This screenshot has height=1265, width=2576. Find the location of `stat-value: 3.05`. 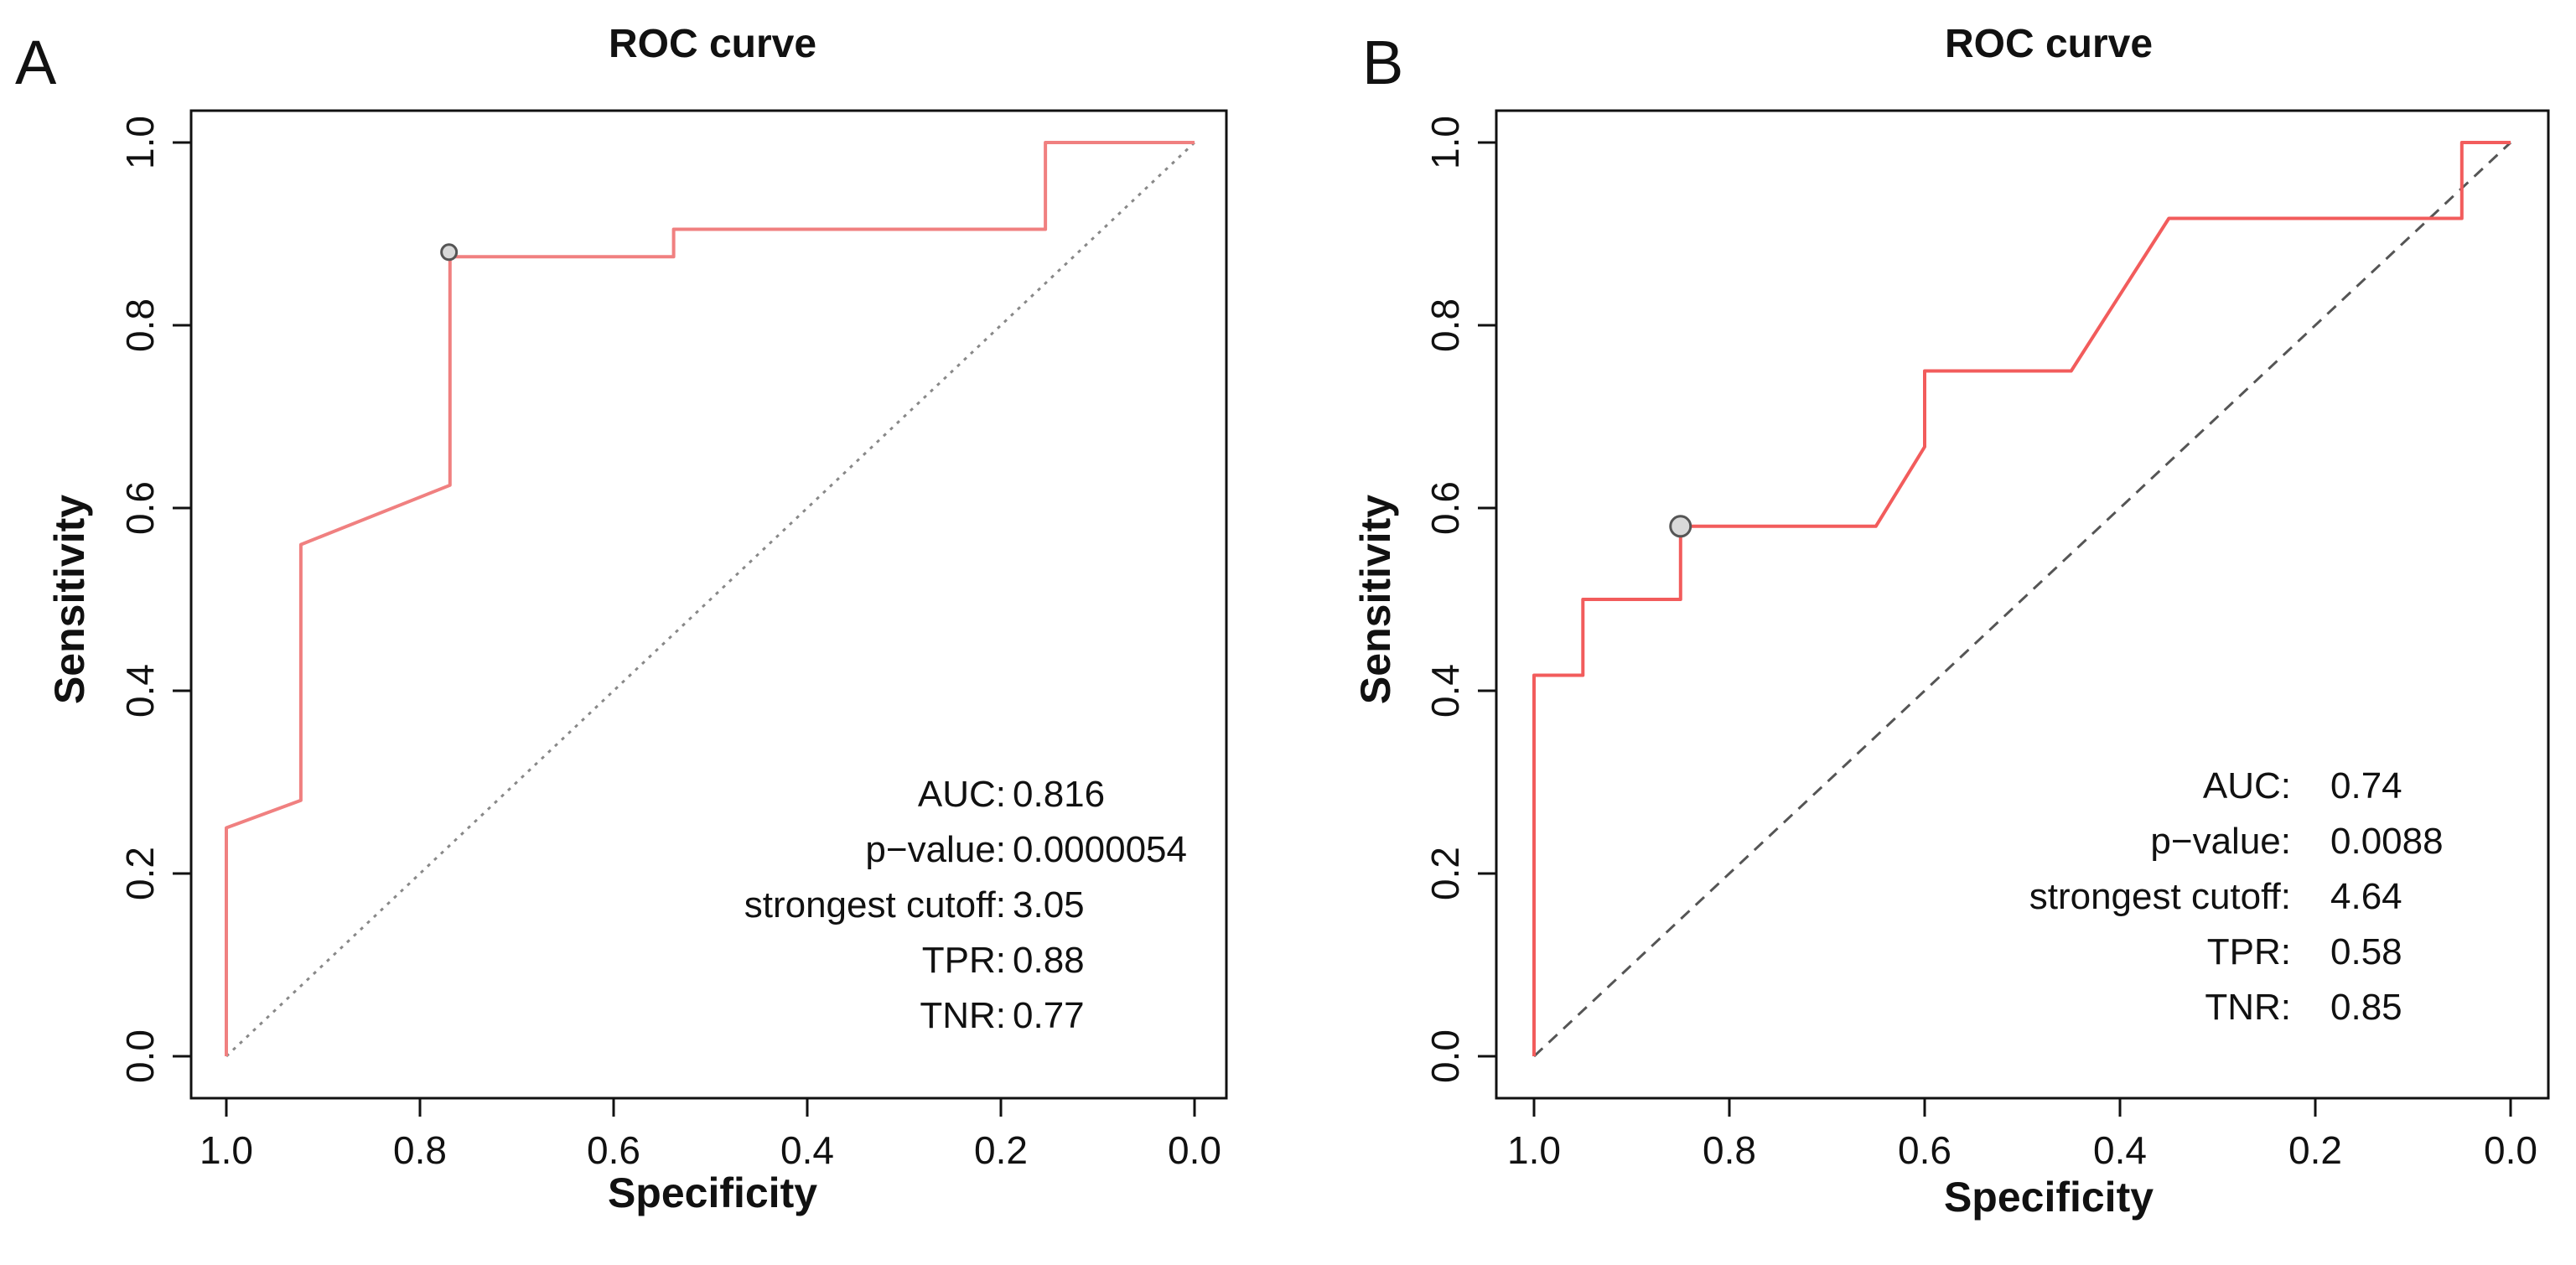

stat-value: 3.05 is located at coordinates (1049, 904).